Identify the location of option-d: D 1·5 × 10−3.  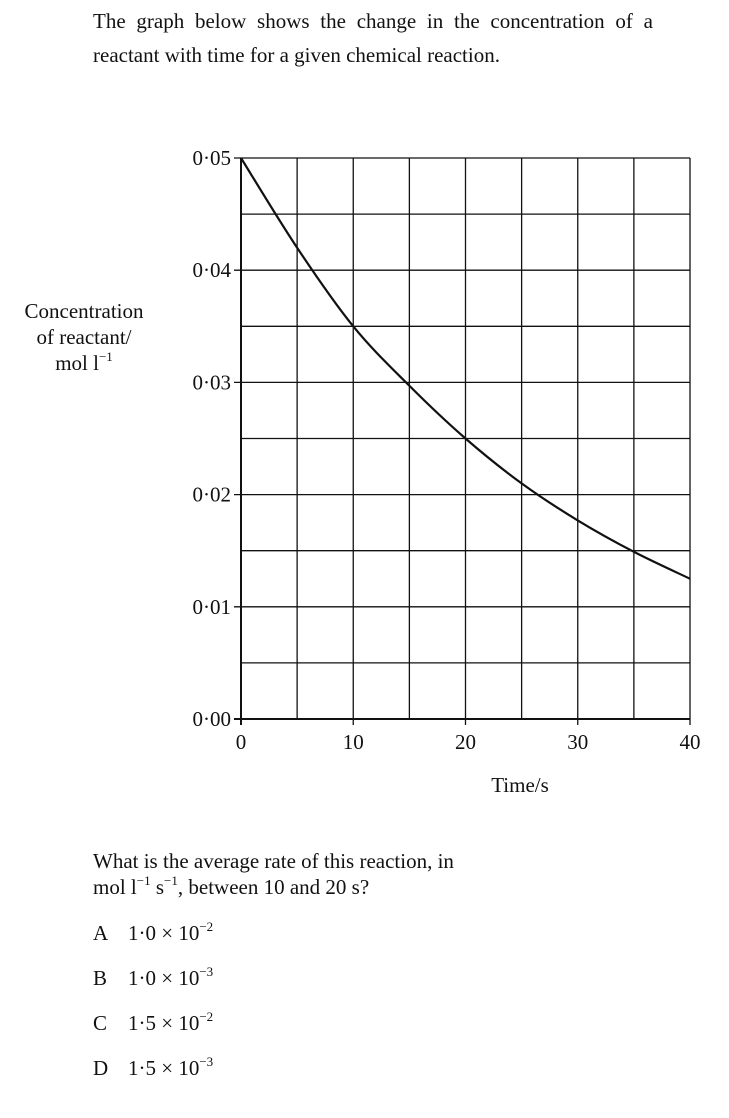
(153, 1067).